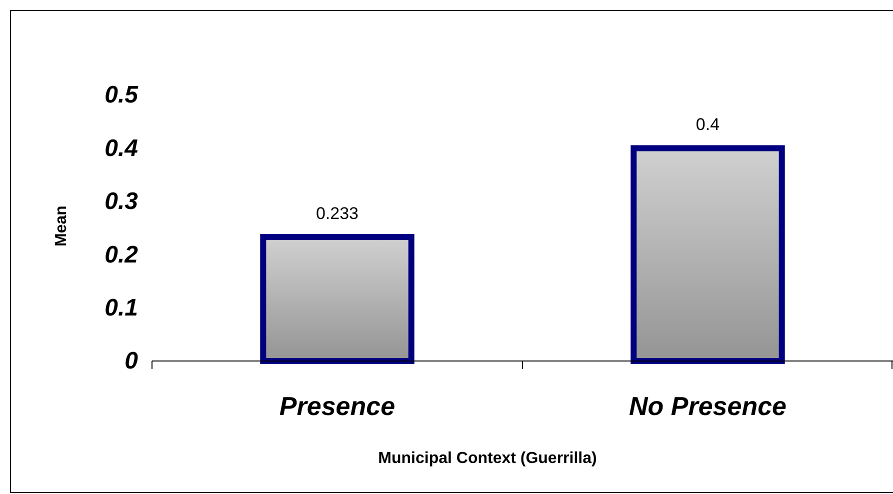 The width and height of the screenshot is (893, 494). I want to click on data-label: 0.4, so click(708, 124).